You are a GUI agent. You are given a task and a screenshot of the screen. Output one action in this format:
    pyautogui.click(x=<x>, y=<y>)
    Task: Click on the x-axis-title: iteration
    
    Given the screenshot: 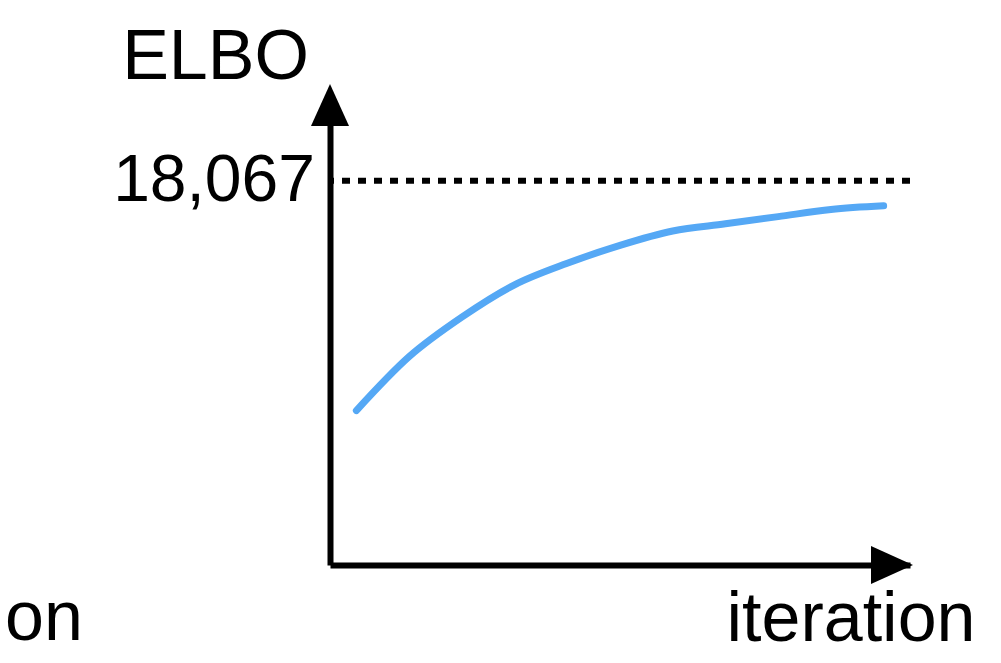 What is the action you would take?
    pyautogui.click(x=851, y=616)
    